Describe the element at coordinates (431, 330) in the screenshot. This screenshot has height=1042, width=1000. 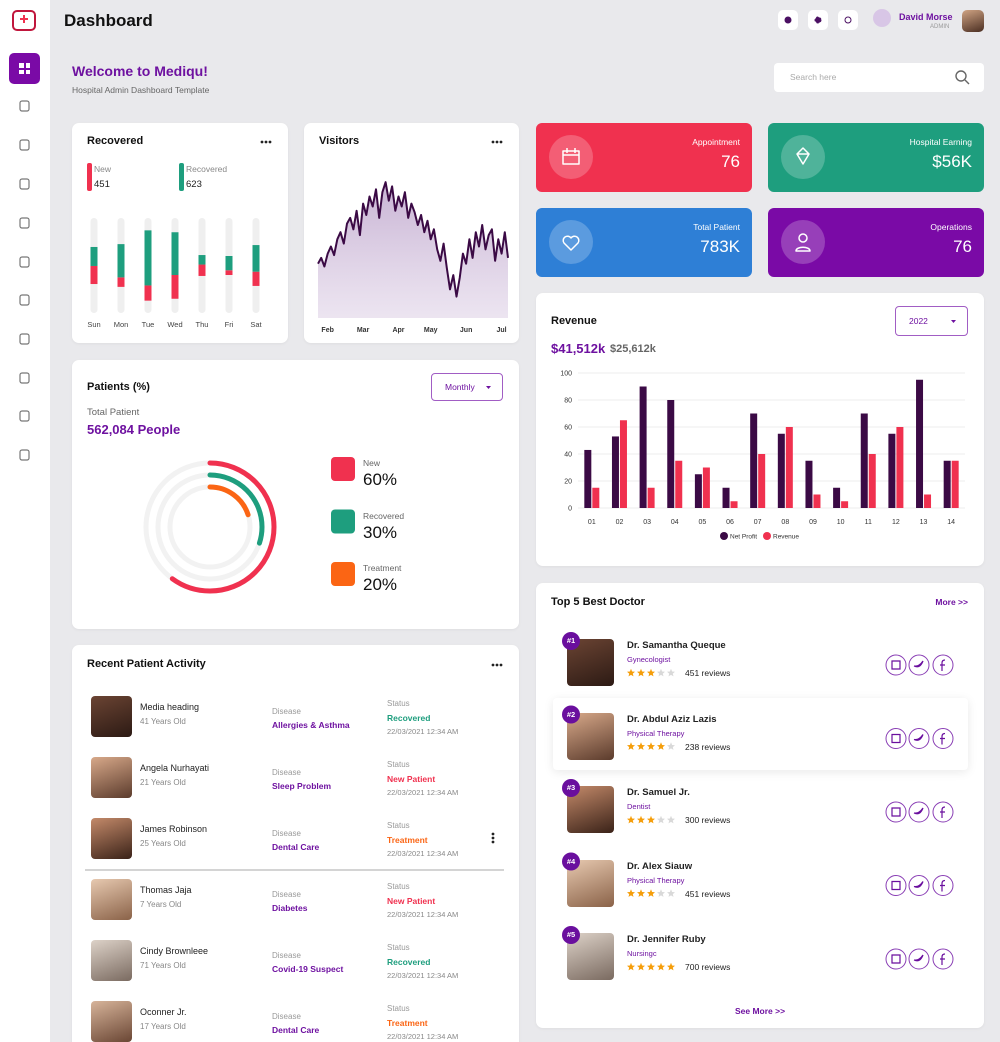
I see `x-tick-label: May` at that location.